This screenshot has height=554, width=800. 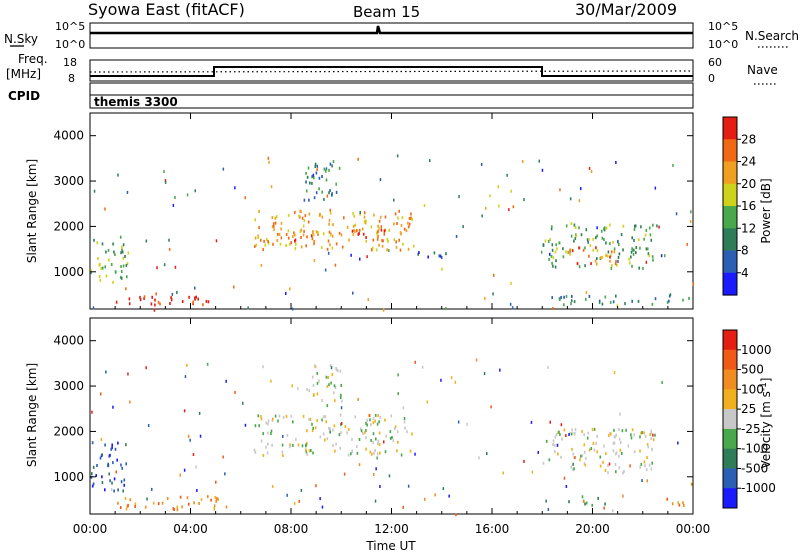 I want to click on ytick-label: 2000, so click(x=68, y=431).